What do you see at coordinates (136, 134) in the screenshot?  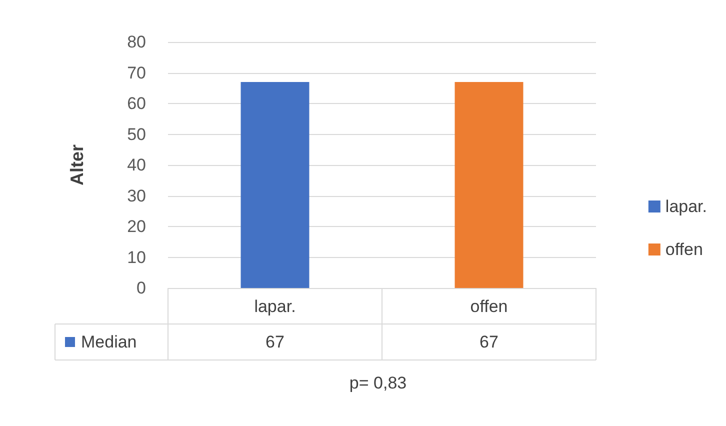 I see `y-tick-label: 50` at bounding box center [136, 134].